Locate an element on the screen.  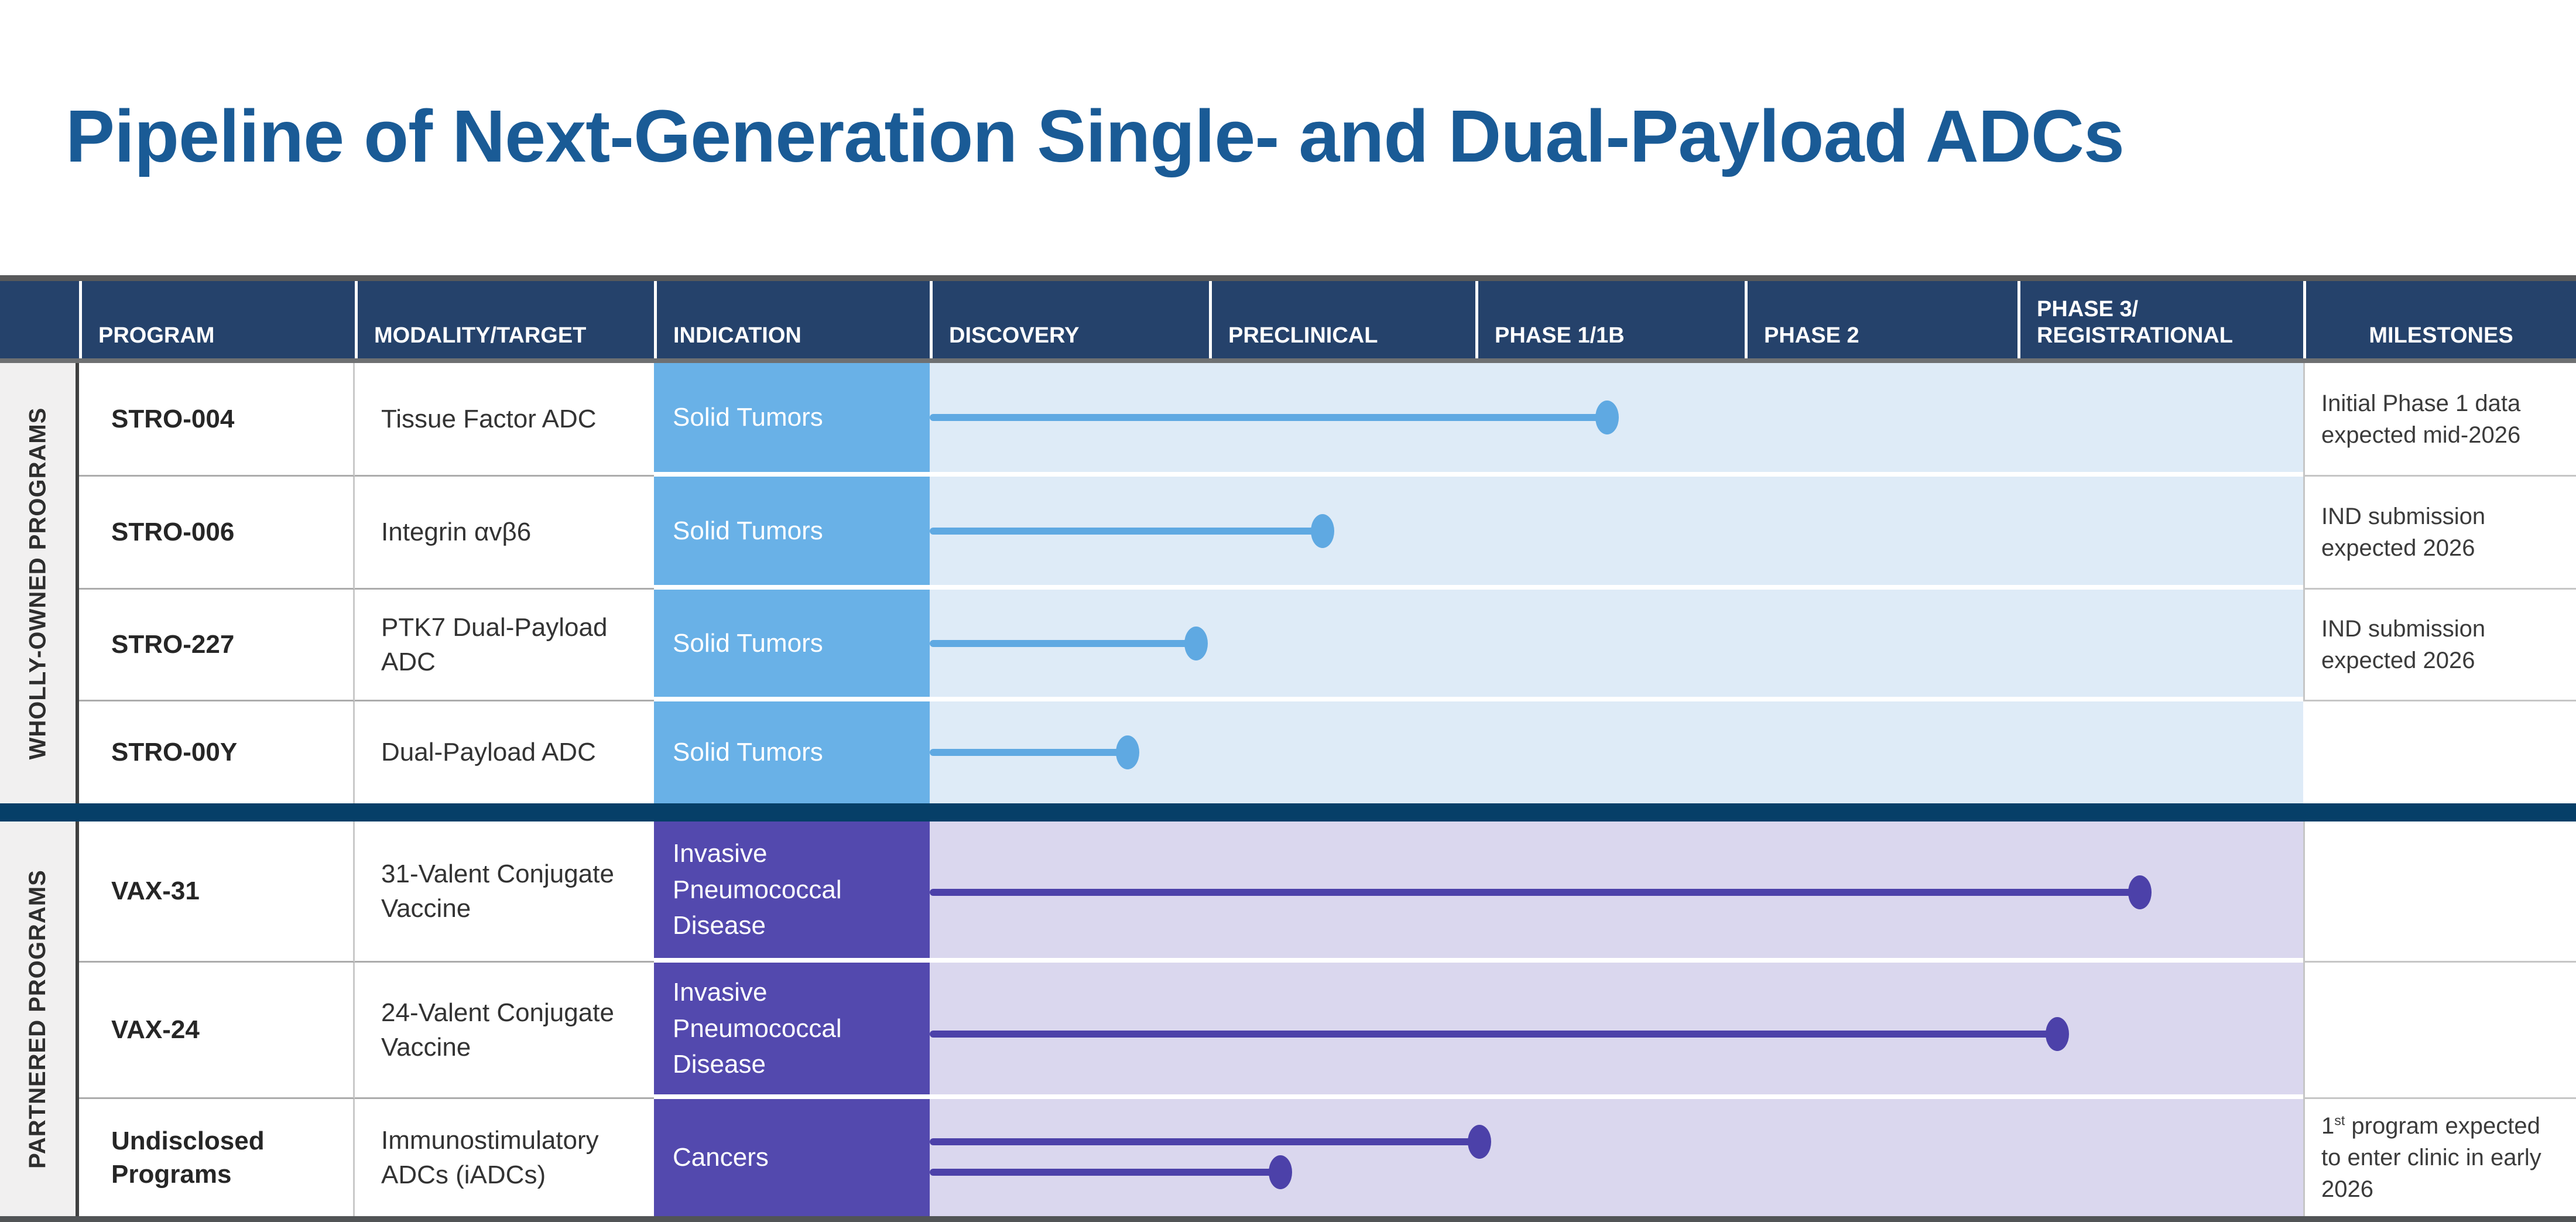
program-cell: STRO-006 is located at coordinates (217, 533).